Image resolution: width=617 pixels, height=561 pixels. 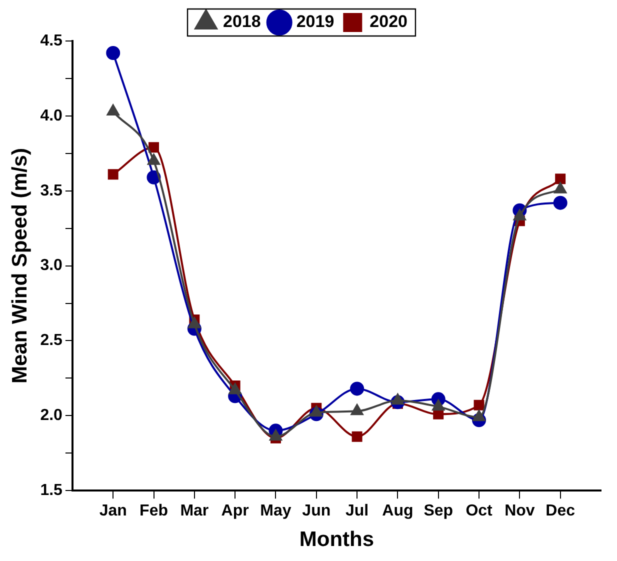 I want to click on y-tick-label: 4.0, so click(x=51, y=115).